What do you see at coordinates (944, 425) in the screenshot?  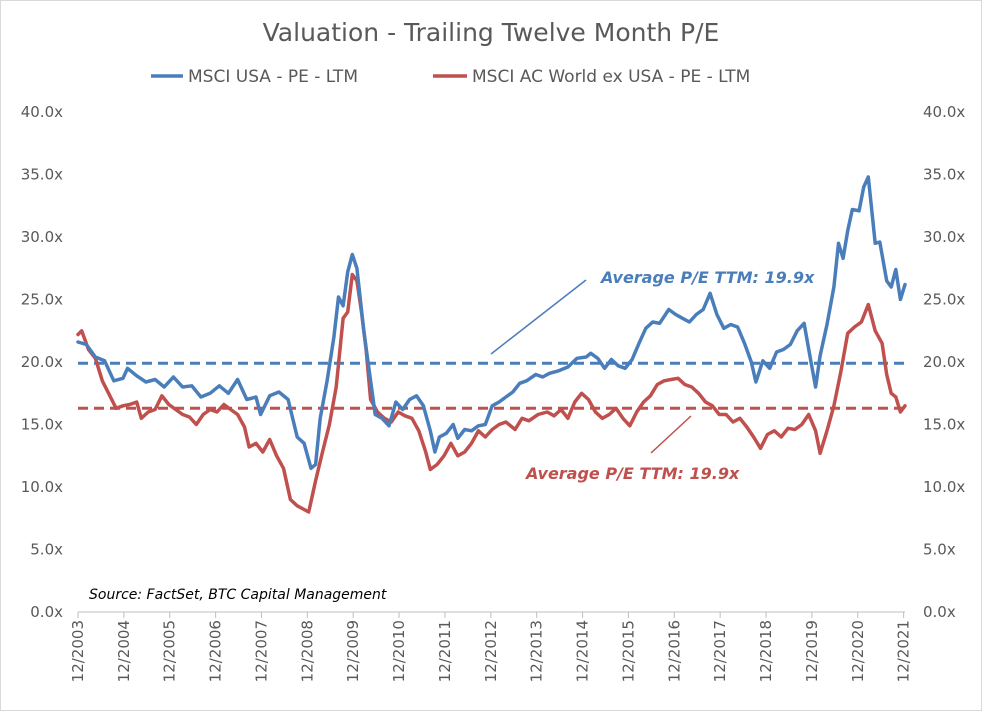 I see `y-tick-label-right: 15.0x` at bounding box center [944, 425].